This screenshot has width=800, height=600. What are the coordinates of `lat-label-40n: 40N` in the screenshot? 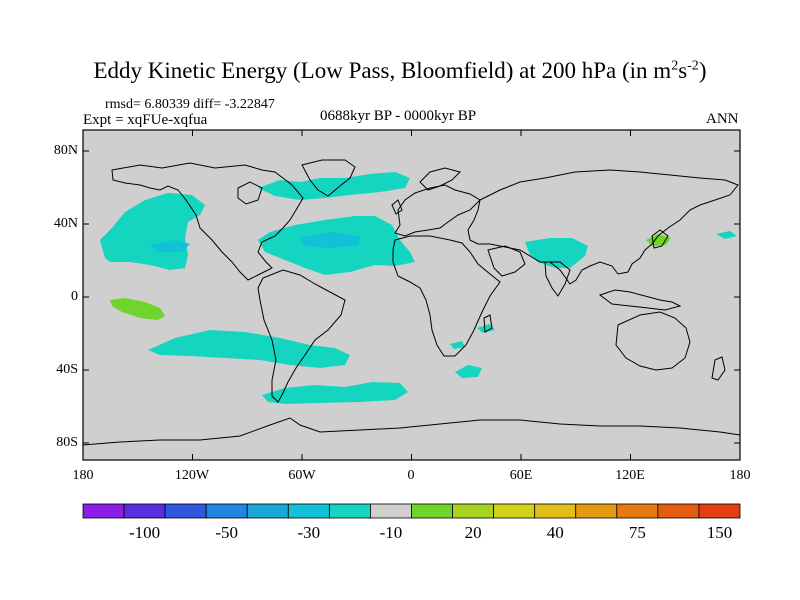 It's located at (65, 223).